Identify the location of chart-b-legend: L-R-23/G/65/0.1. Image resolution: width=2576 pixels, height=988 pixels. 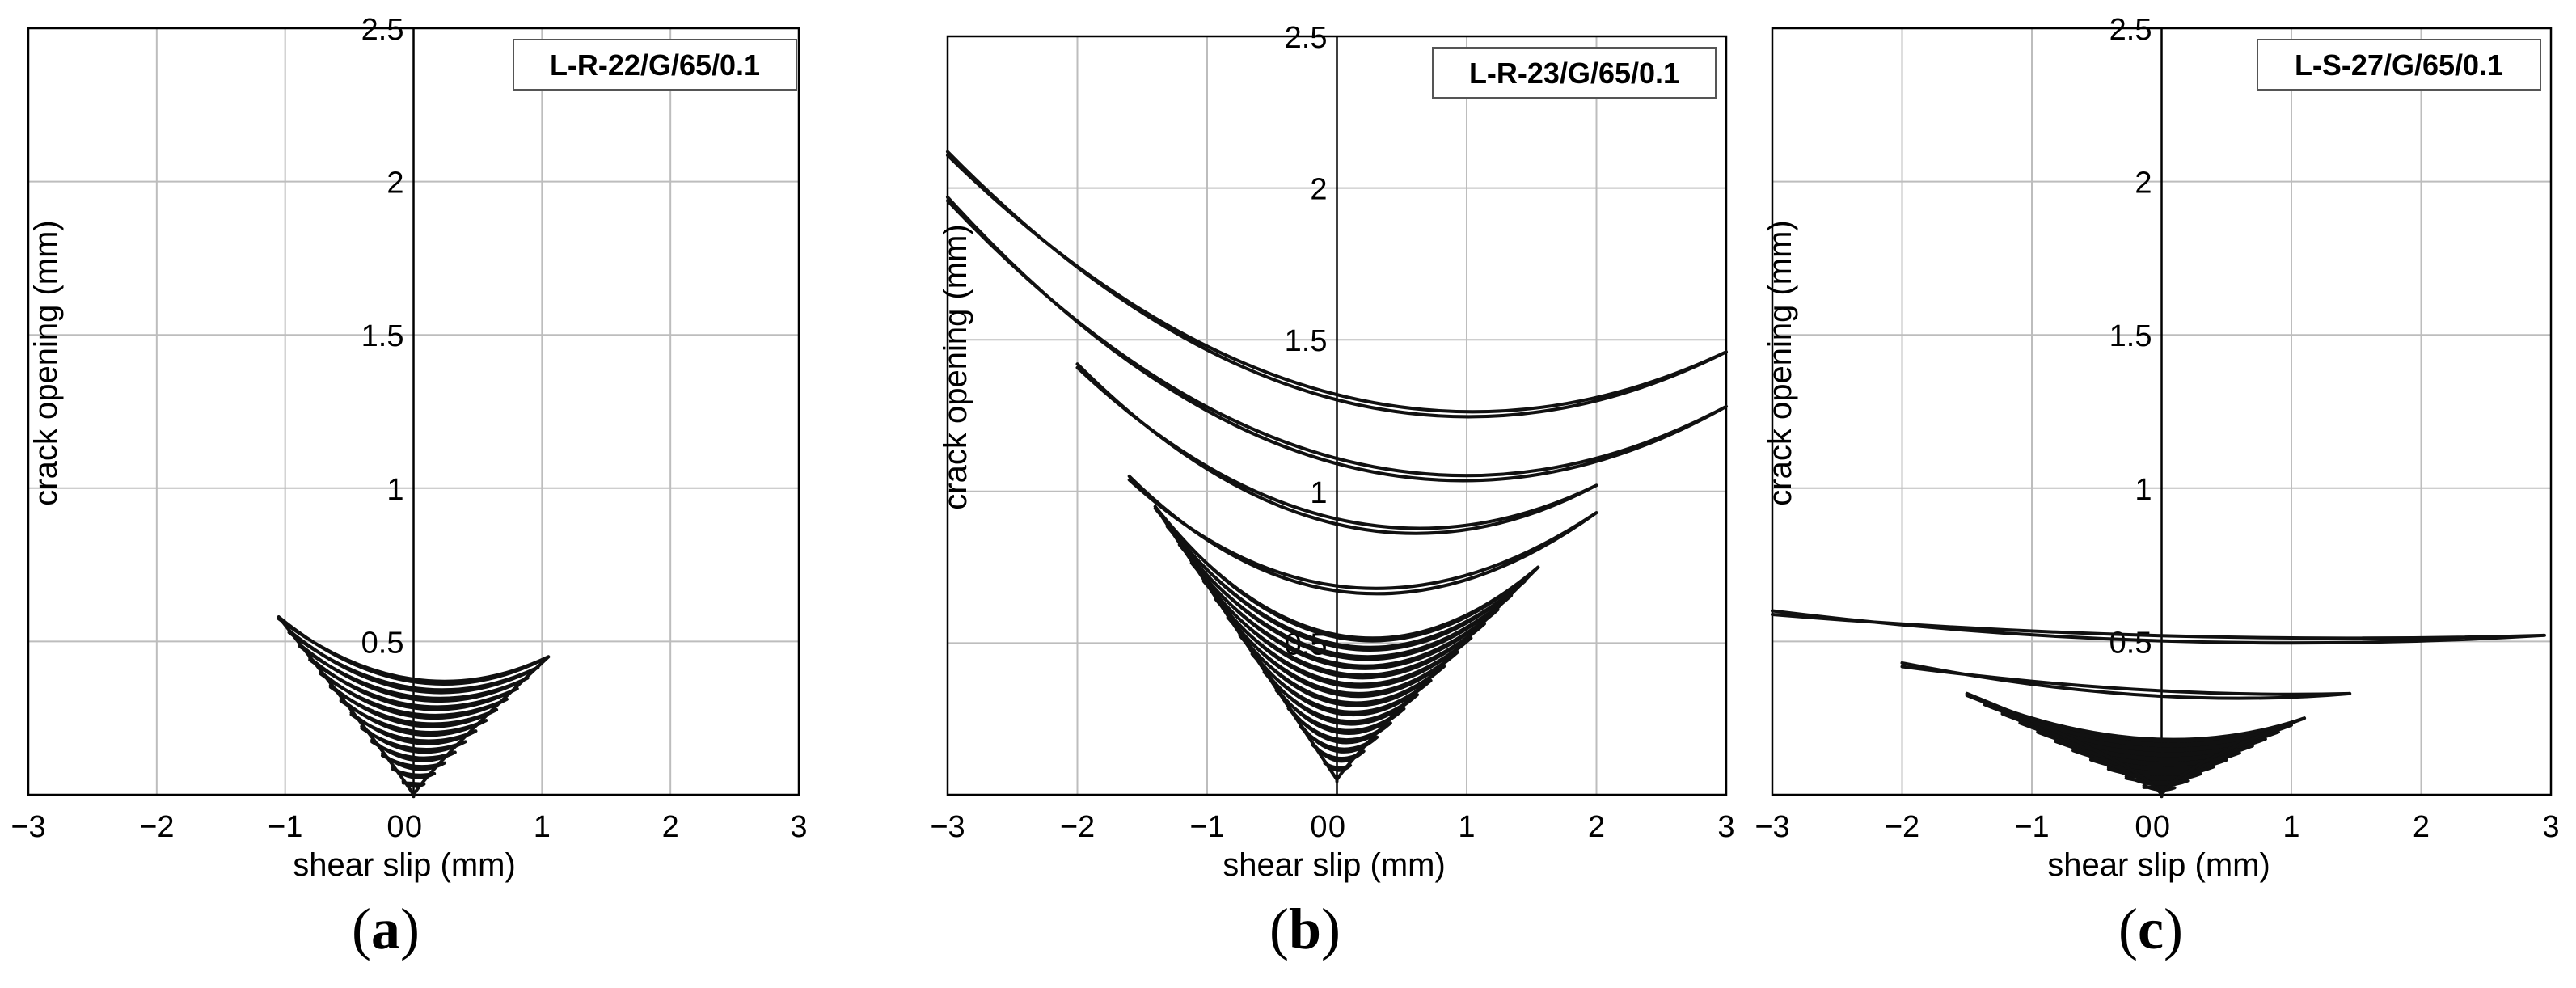
(1574, 73).